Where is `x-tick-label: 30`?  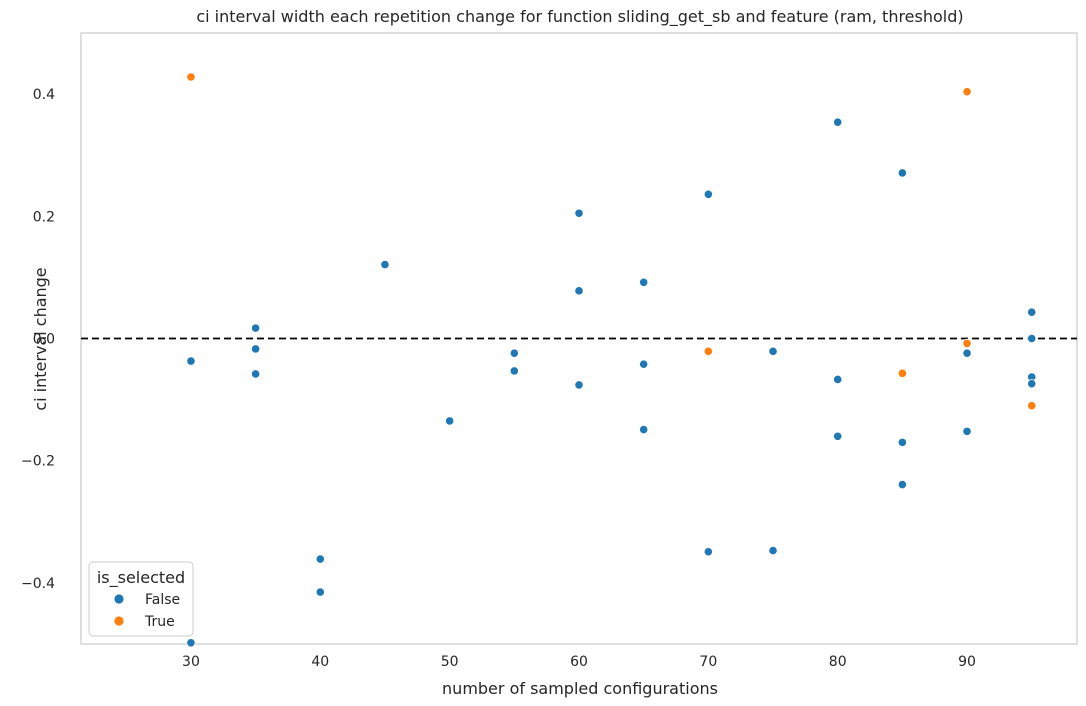 x-tick-label: 30 is located at coordinates (191, 662).